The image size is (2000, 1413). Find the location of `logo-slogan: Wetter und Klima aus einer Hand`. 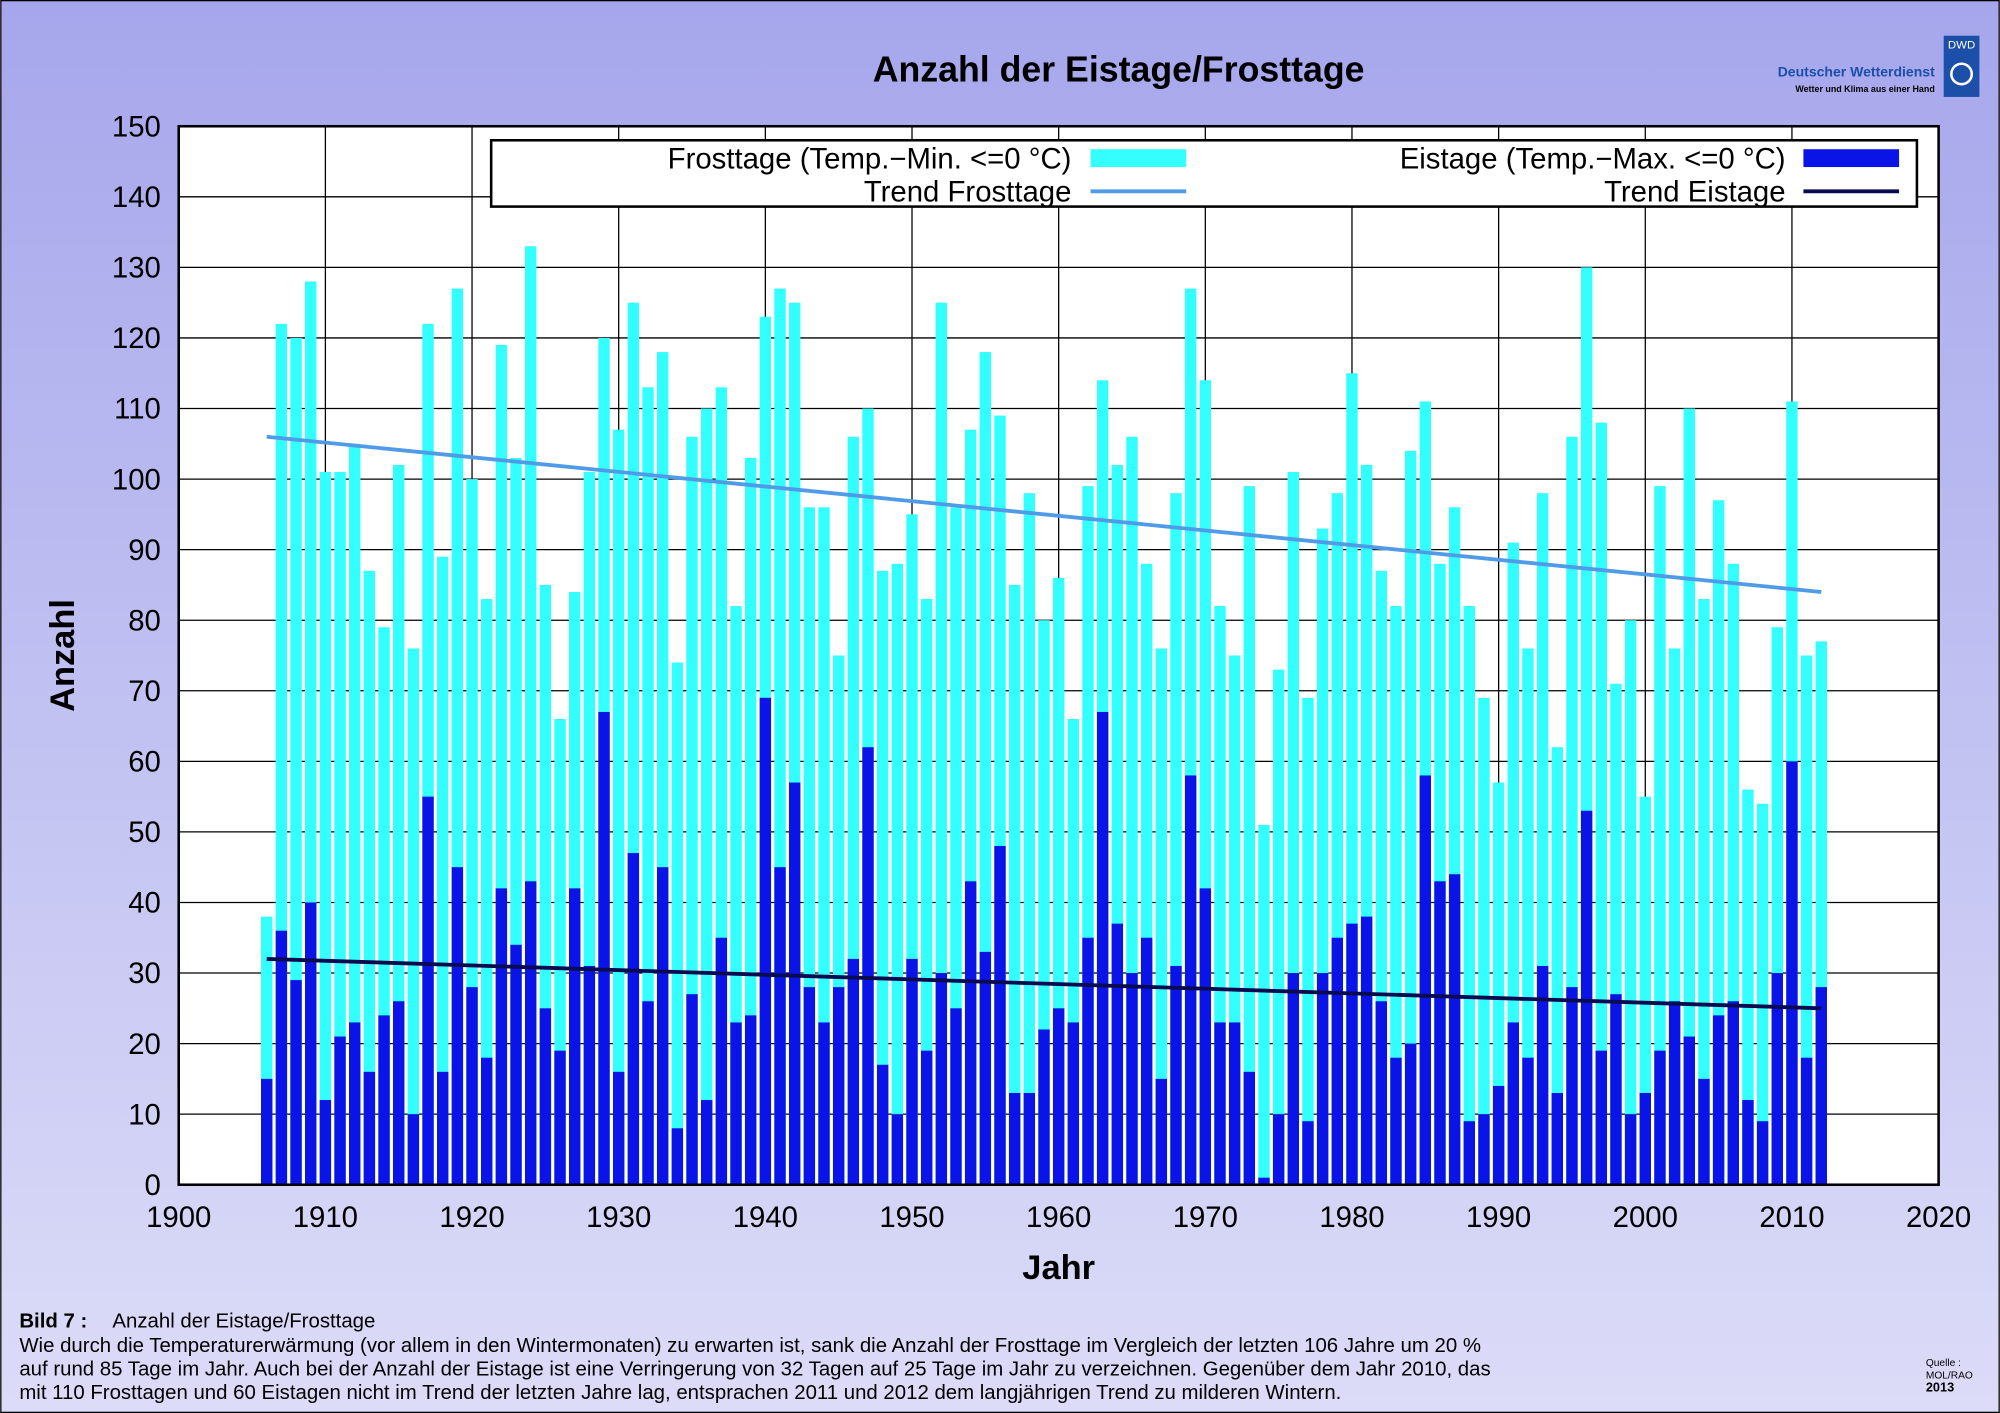

logo-slogan: Wetter und Klima aus einer Hand is located at coordinates (1864, 89).